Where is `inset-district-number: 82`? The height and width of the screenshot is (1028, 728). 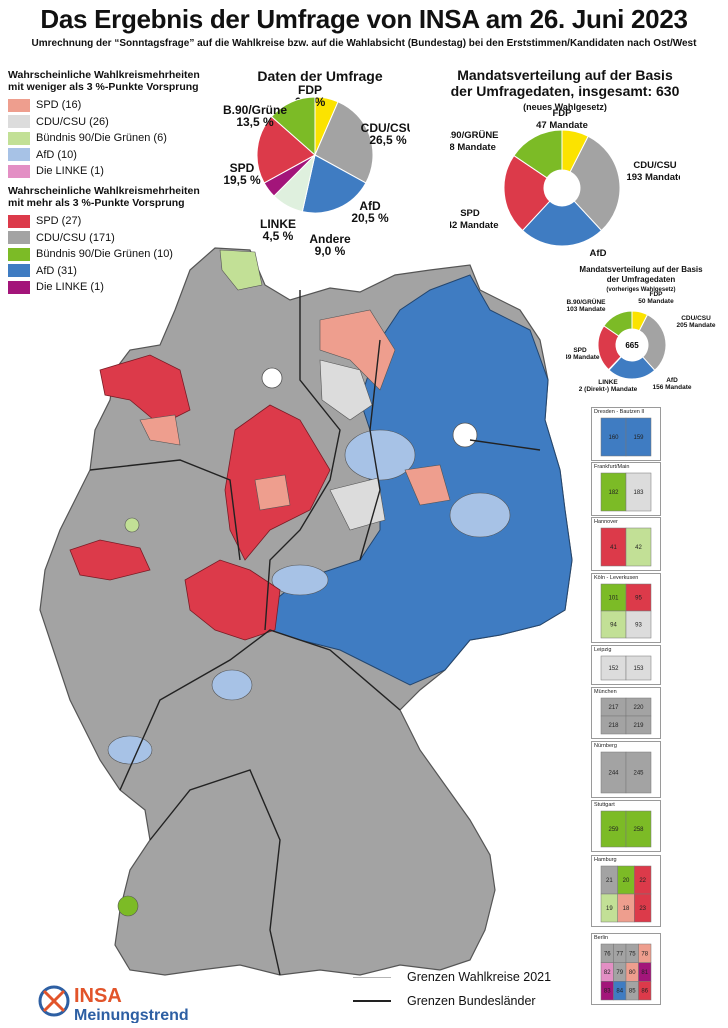 inset-district-number: 82 is located at coordinates (607, 973).